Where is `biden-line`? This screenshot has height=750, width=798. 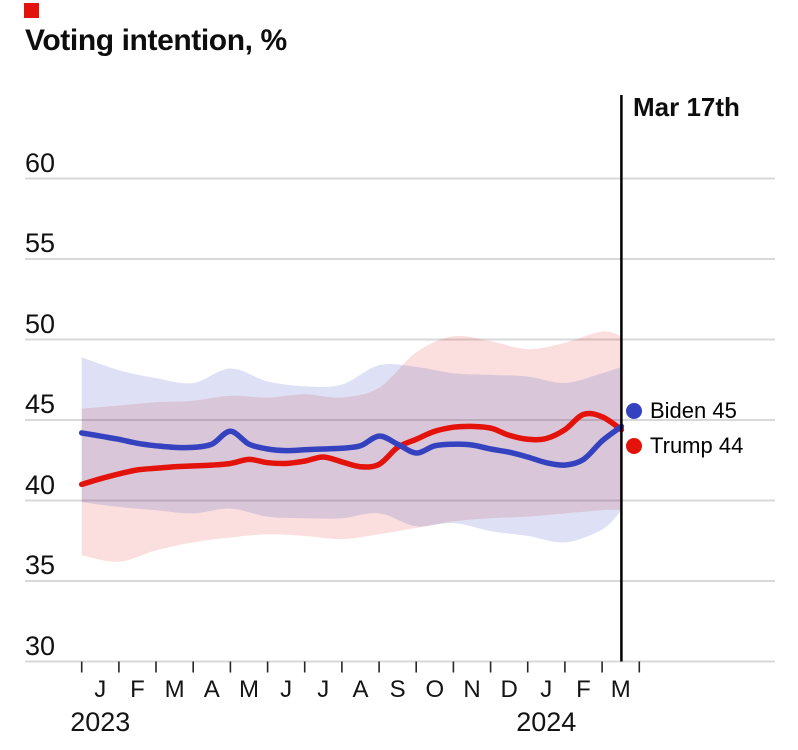
biden-line is located at coordinates (351, 445).